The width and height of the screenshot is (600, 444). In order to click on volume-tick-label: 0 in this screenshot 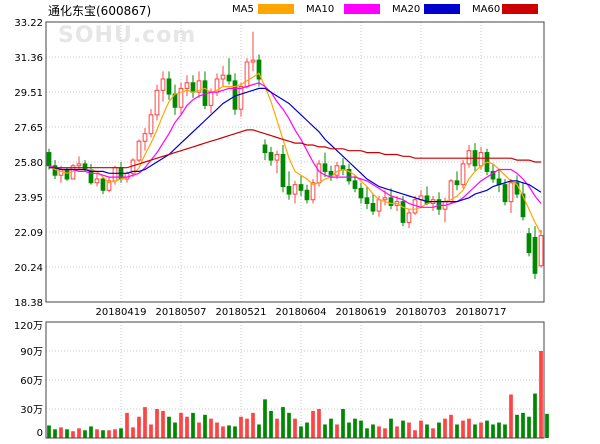, I will do `click(40, 433)`.